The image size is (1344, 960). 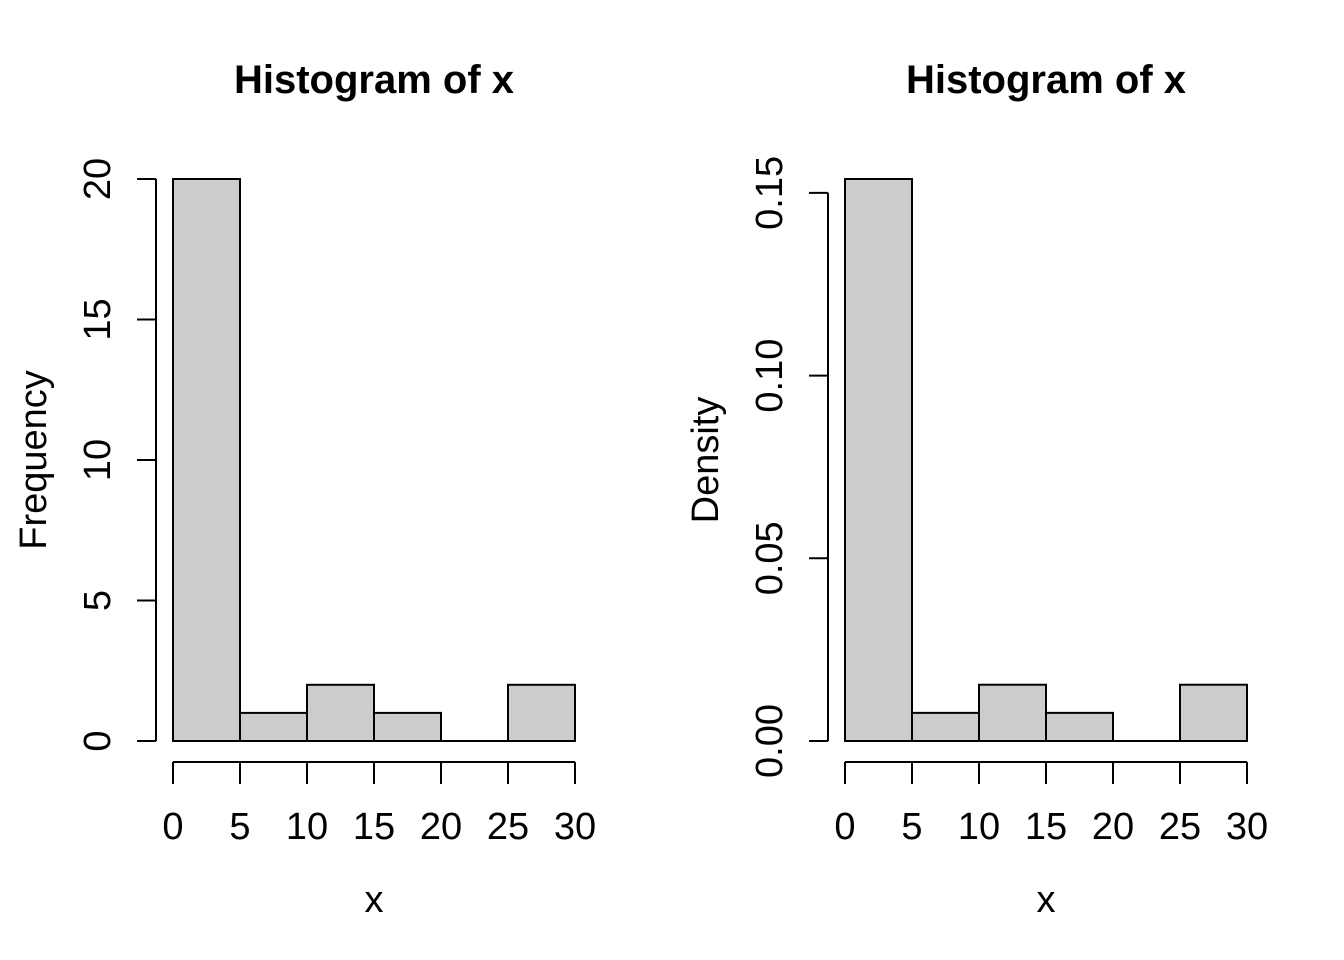 What do you see at coordinates (98, 460) in the screenshot?
I see `y-tick-label: 10` at bounding box center [98, 460].